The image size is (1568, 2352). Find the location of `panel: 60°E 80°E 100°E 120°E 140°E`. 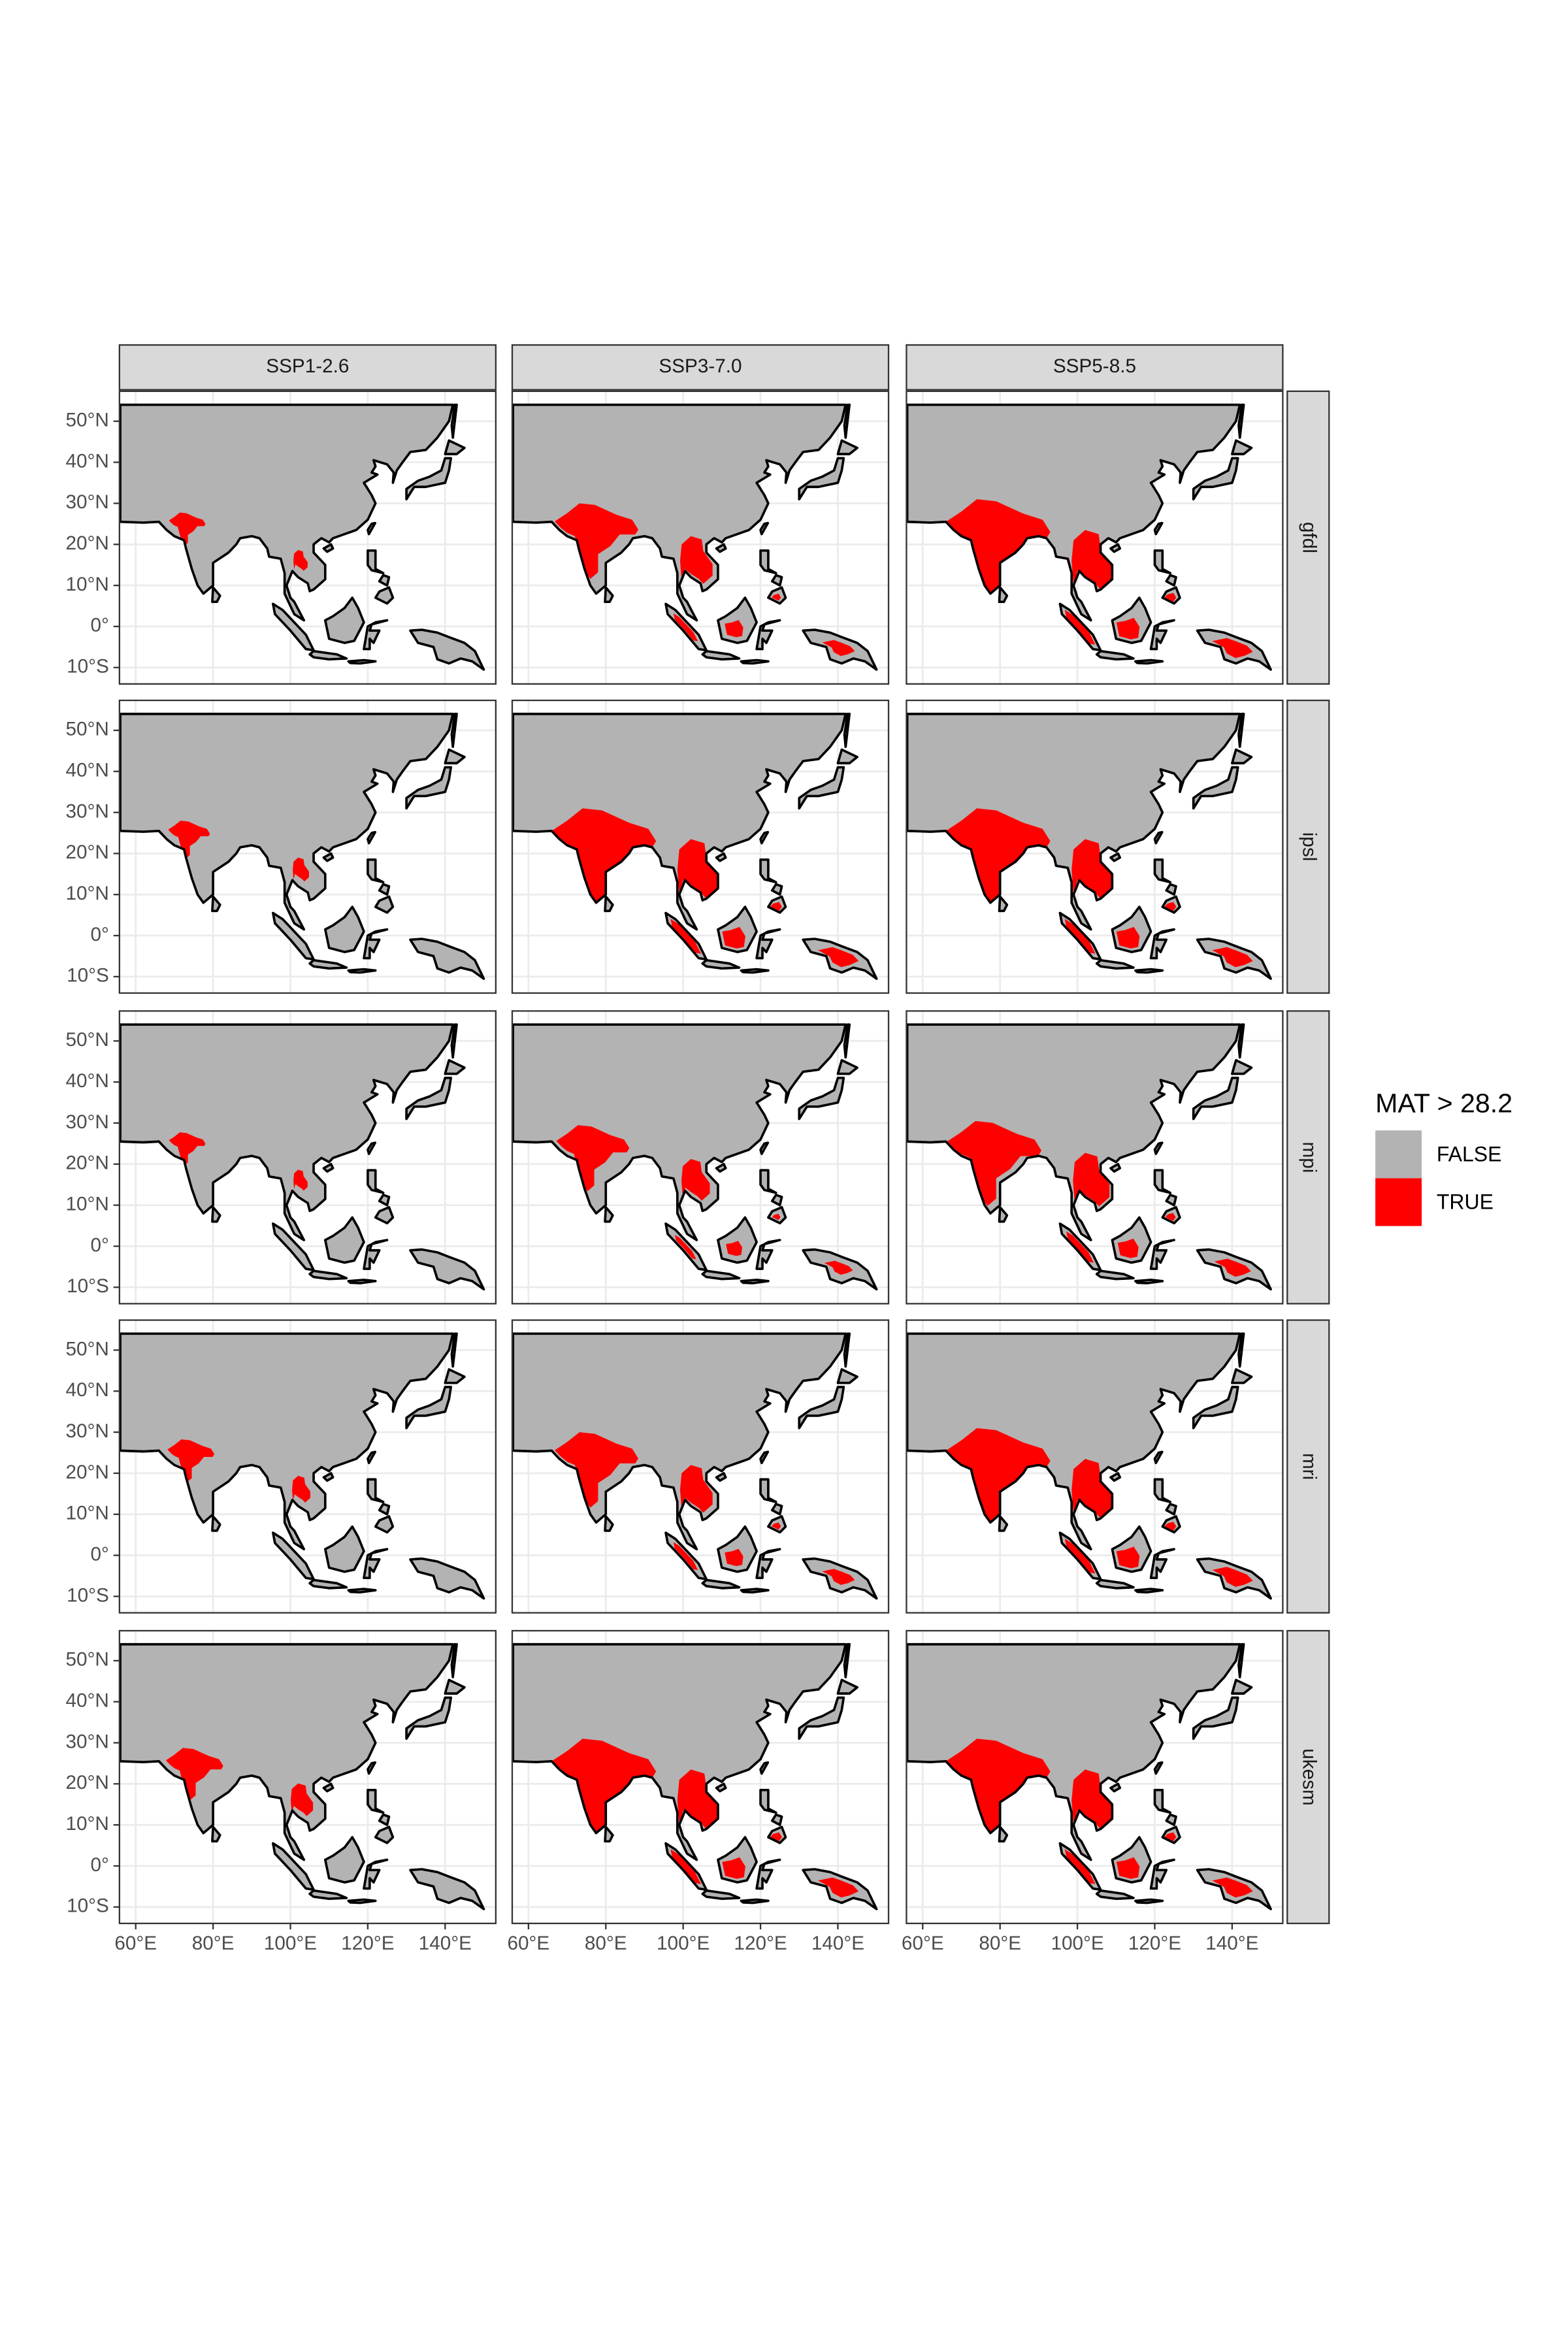

panel: 60°E 80°E 100°E 120°E 140°E is located at coordinates (698, 1791).